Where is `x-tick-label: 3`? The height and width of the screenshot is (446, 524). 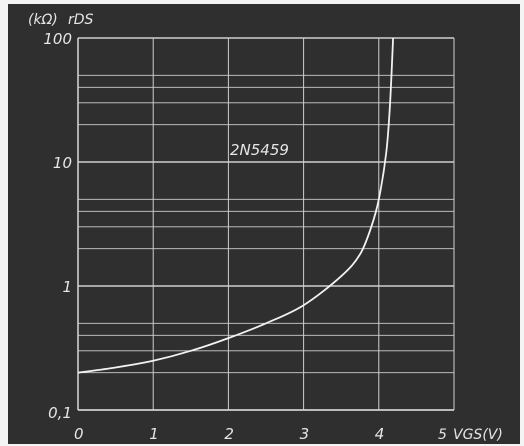 x-tick-label: 3 is located at coordinates (305, 434).